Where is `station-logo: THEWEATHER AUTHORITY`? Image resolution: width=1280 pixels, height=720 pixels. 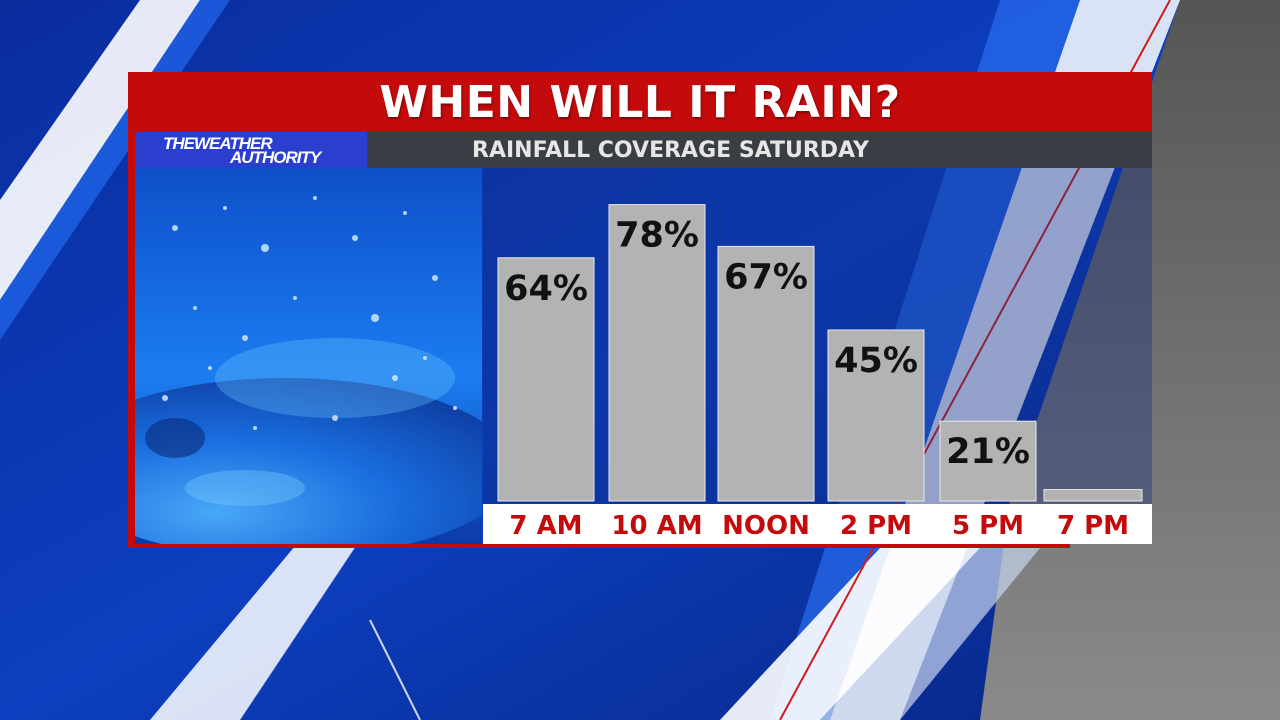
station-logo: THEWEATHER AUTHORITY is located at coordinates (251, 150).